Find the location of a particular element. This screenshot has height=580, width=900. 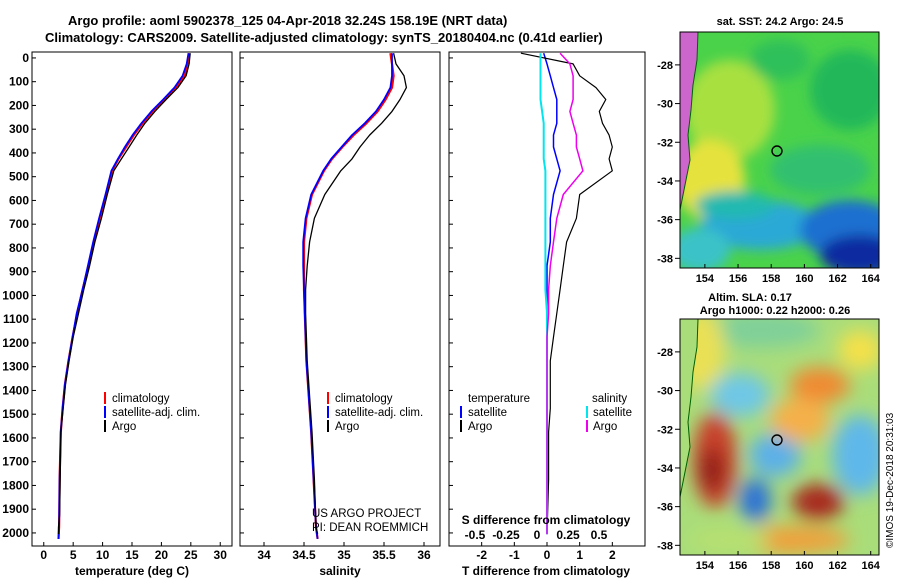

x-tick-label: 1 is located at coordinates (579, 555).